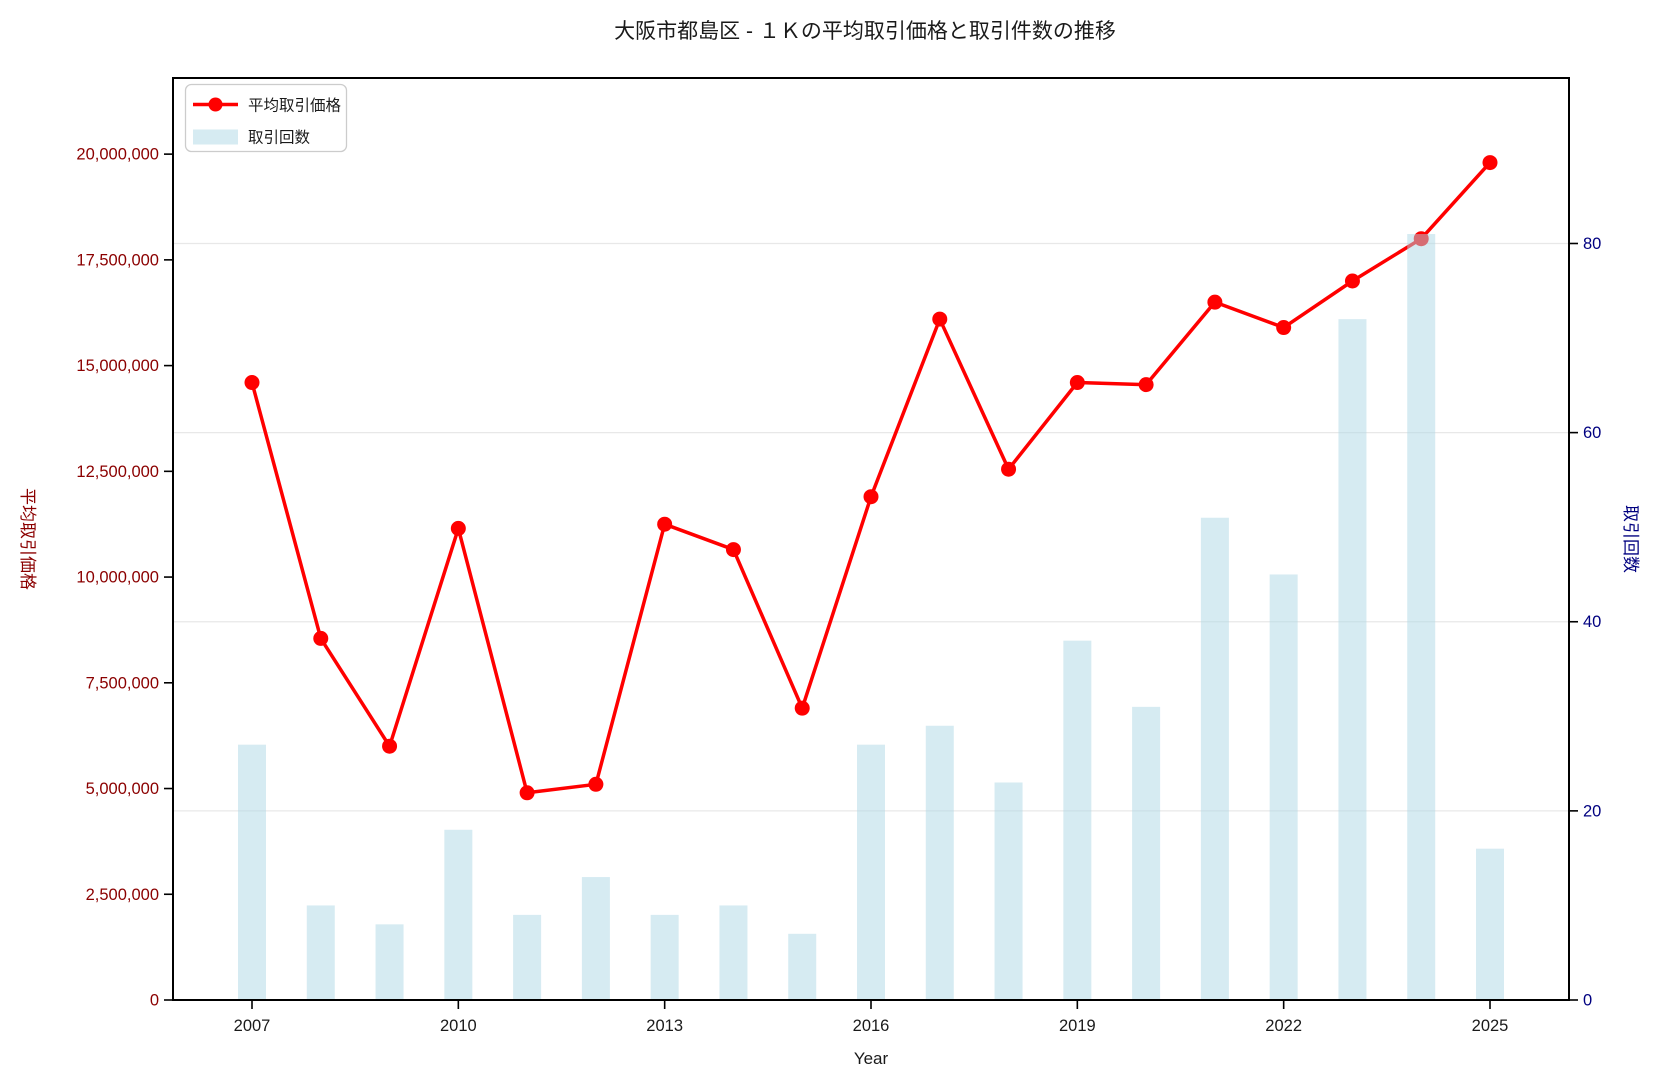 The image size is (1653, 1079). Describe the element at coordinates (117, 155) in the screenshot. I see `y-left-tick-label: 20,000,000` at that location.